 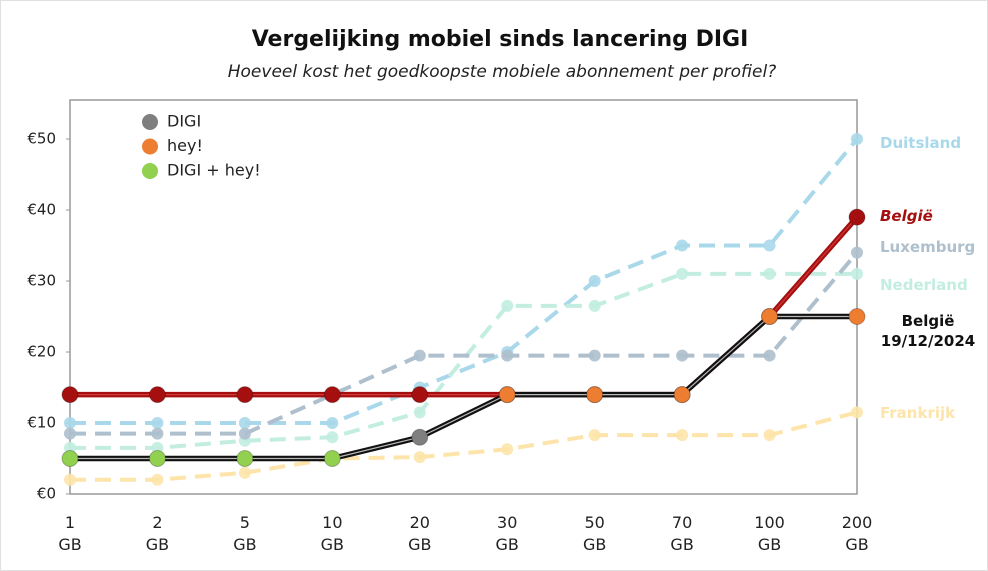 I want to click on series-end-label: Luxemburg, so click(x=928, y=246).